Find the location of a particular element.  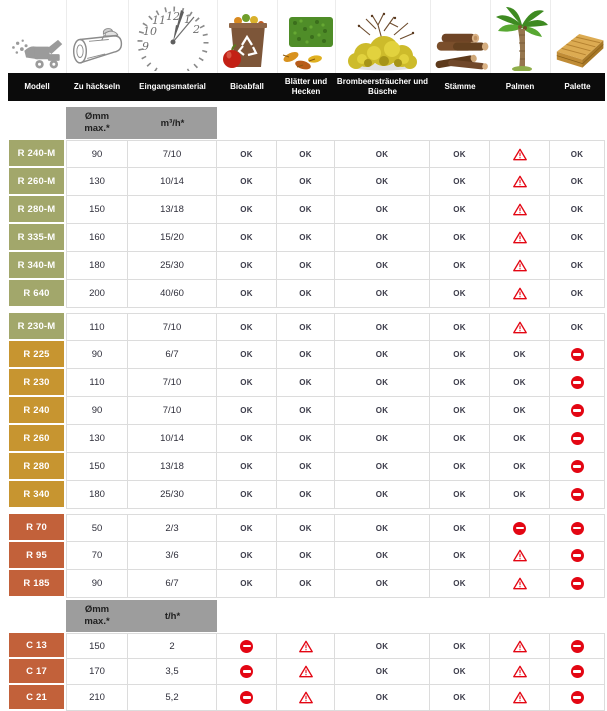

palm-tree-icon is located at coordinates (521, 39).